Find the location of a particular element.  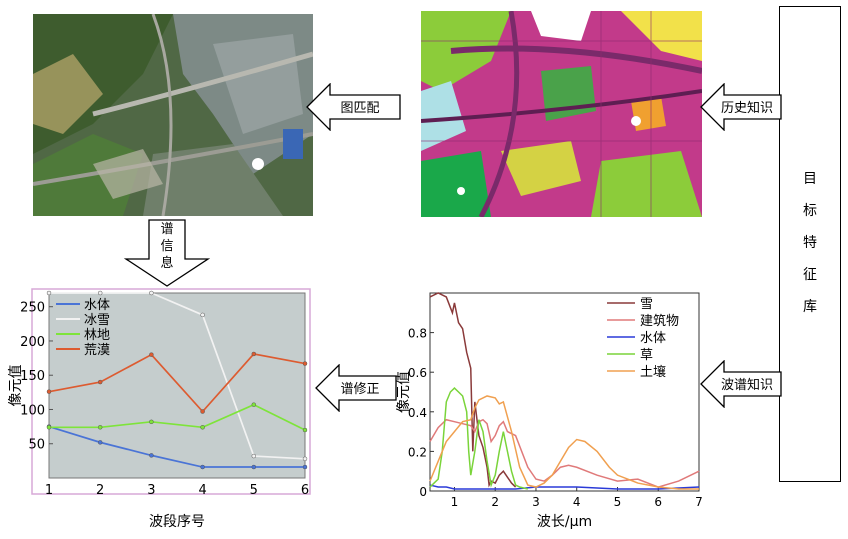

y-tick-label: 0.6 is located at coordinates (417, 373).